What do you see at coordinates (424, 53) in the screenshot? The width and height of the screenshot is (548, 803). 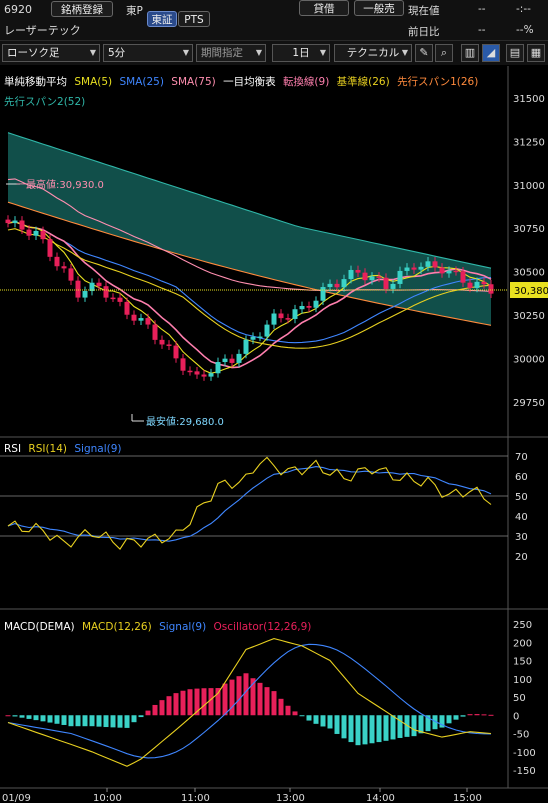 I see `pencil-icon: ✎` at bounding box center [424, 53].